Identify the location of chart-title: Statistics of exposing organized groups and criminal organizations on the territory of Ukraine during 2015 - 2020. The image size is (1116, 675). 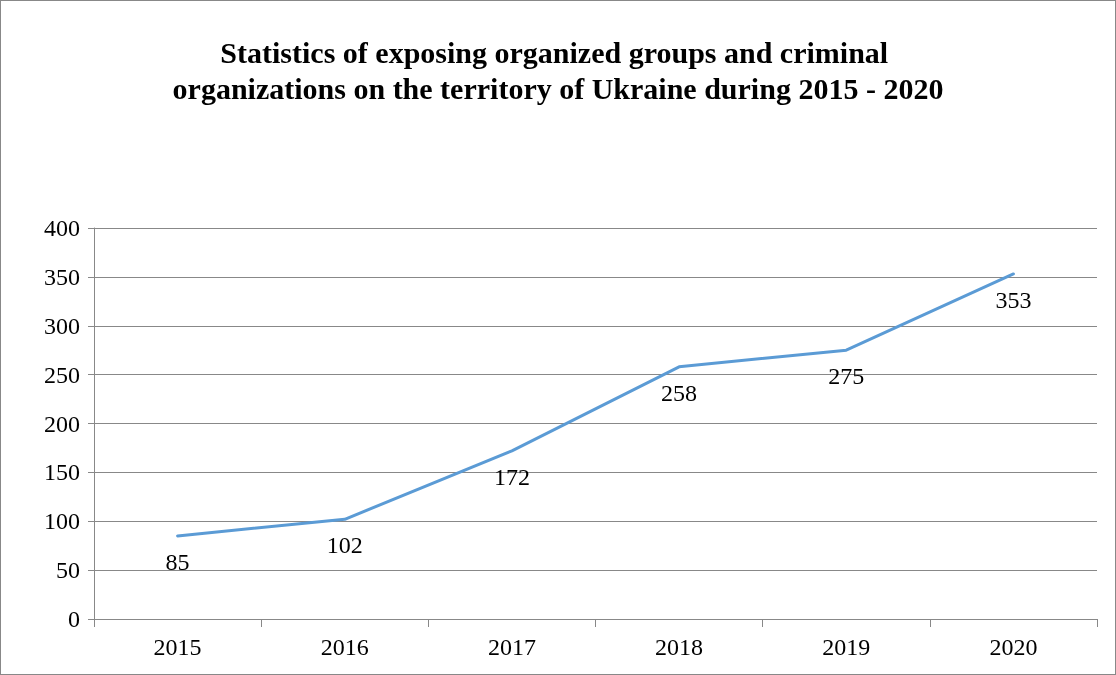
(558, 70).